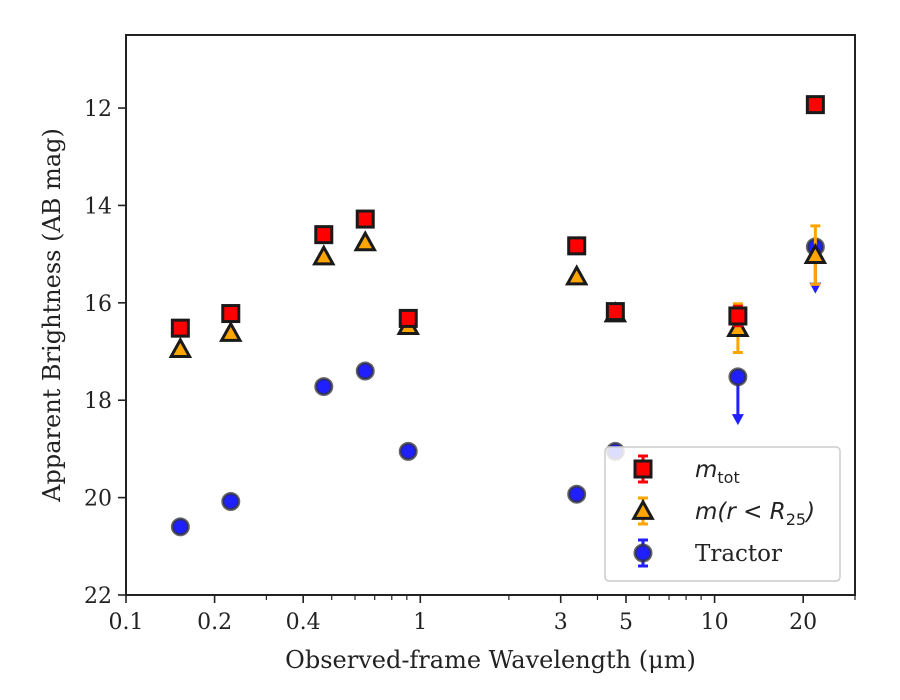 This screenshot has height=700, width=900. I want to click on legend-label-main: Tractor, so click(738, 554).